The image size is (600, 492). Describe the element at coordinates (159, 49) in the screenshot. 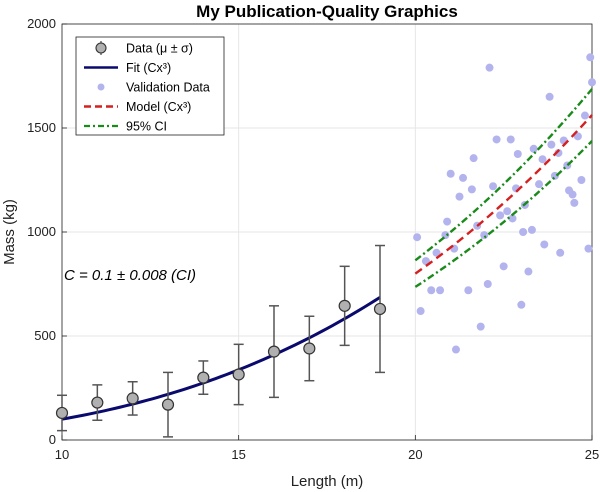

I see `legend-label: Data (μ ± σ)` at that location.